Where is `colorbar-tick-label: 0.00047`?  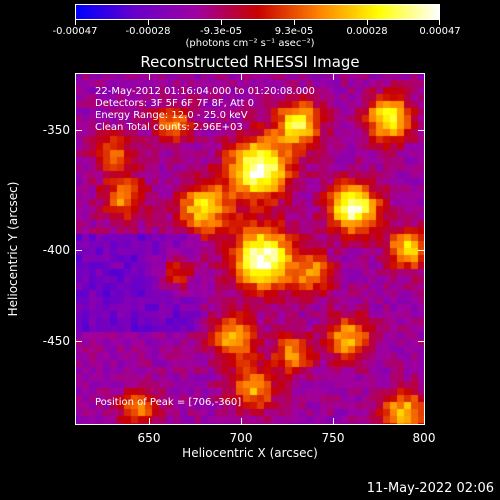
colorbar-tick-label: 0.00047 is located at coordinates (440, 31).